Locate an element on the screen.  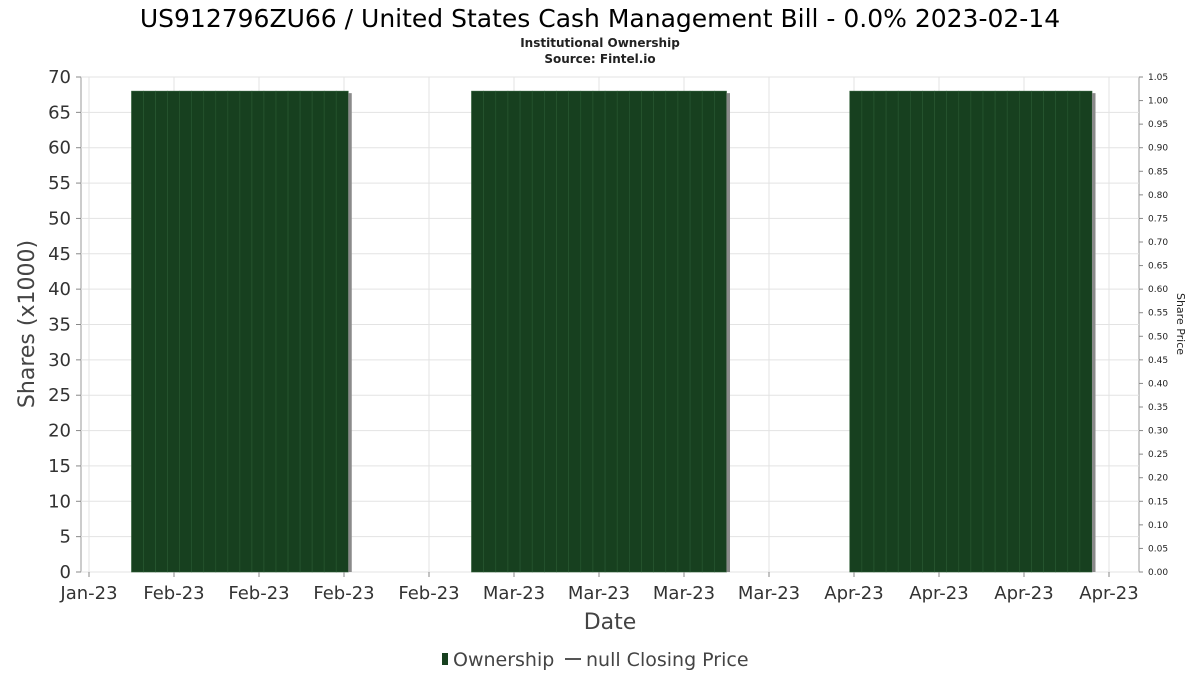
y2-tick-label: 0.20 is located at coordinates (1158, 479).